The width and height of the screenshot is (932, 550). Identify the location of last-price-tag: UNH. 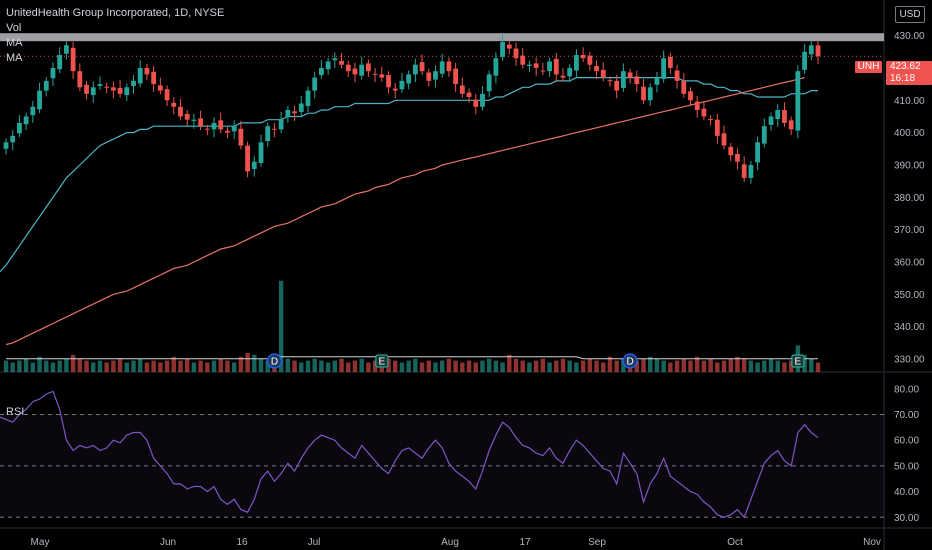
(868, 67).